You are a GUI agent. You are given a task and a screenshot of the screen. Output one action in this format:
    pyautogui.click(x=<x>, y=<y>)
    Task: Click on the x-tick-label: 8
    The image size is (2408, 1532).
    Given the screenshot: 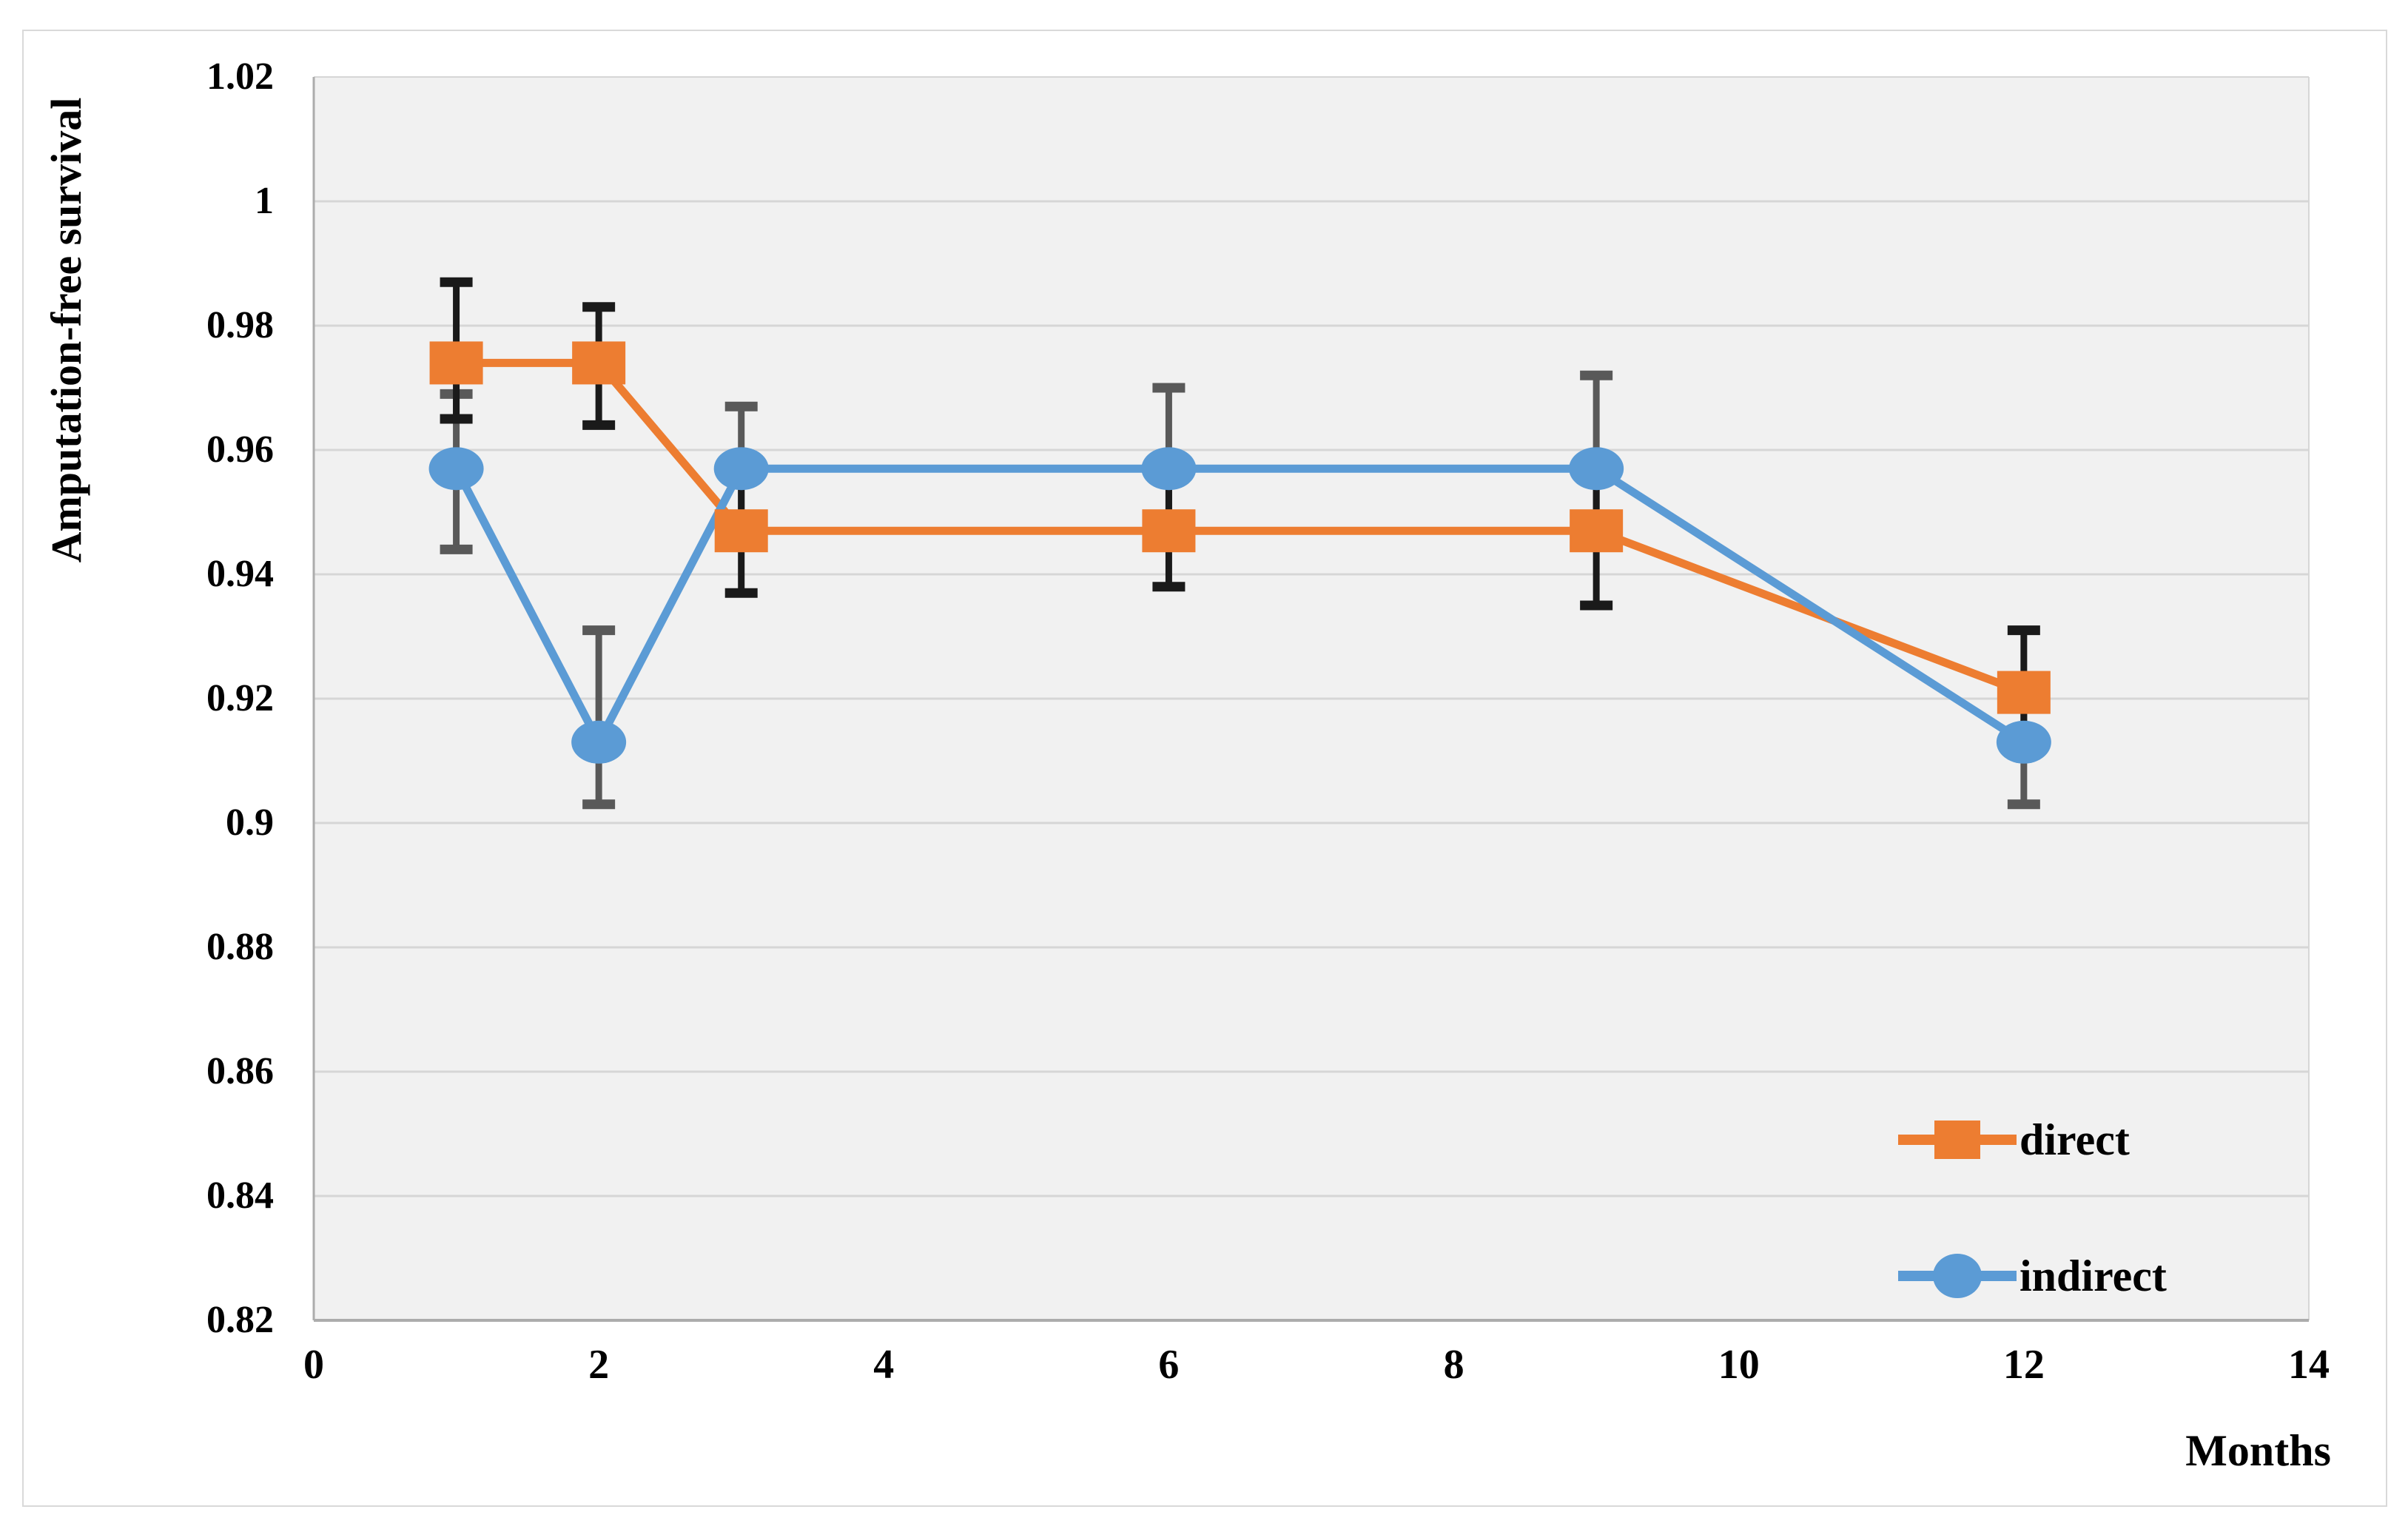 What is the action you would take?
    pyautogui.click(x=1453, y=1365)
    